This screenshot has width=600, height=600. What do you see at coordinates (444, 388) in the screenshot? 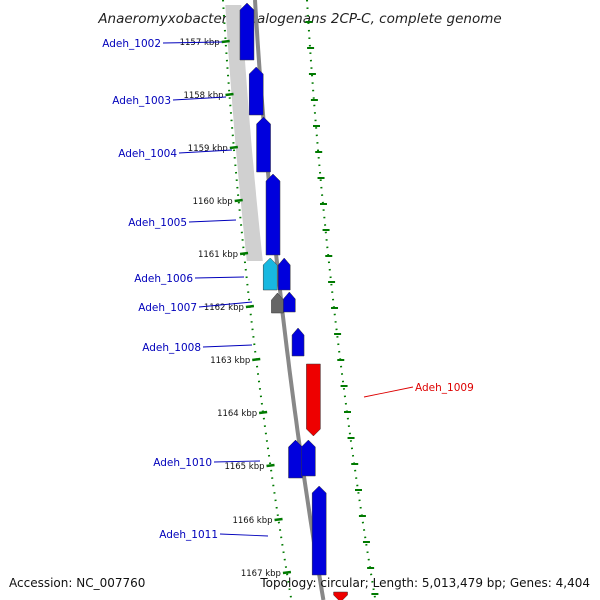
I see `gene-label-adeh_1009: Adeh_1009` at bounding box center [444, 388].